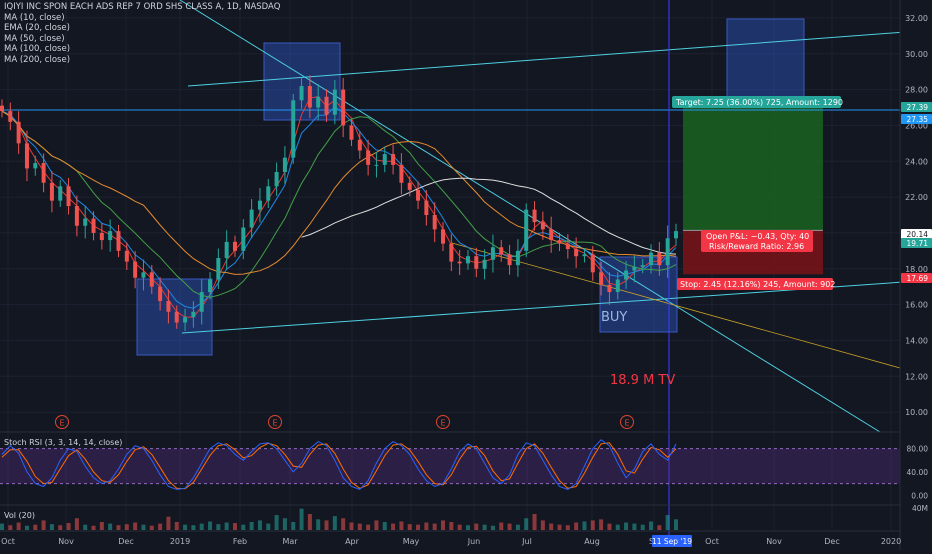 This screenshot has width=932, height=554. What do you see at coordinates (918, 234) in the screenshot?
I see `price-marker-label: 20.14` at bounding box center [918, 234].